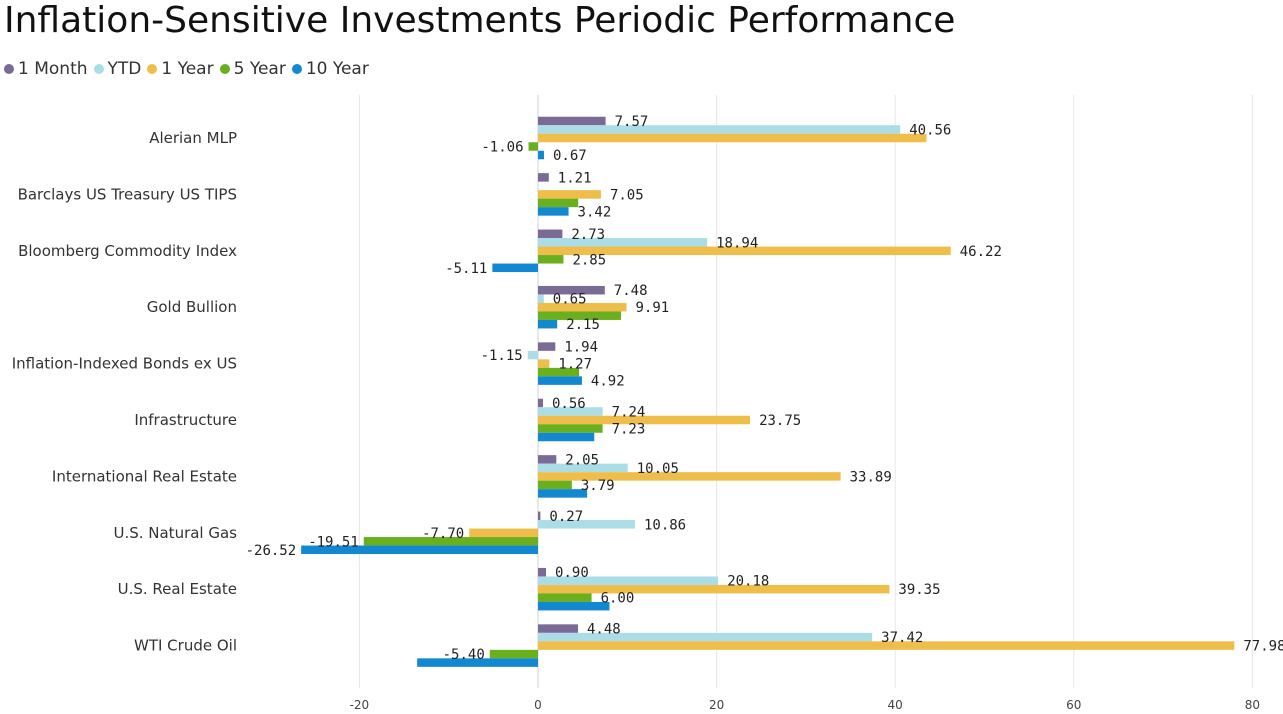 The width and height of the screenshot is (1283, 714). I want to click on category-label: International Real Estate, so click(144, 476).